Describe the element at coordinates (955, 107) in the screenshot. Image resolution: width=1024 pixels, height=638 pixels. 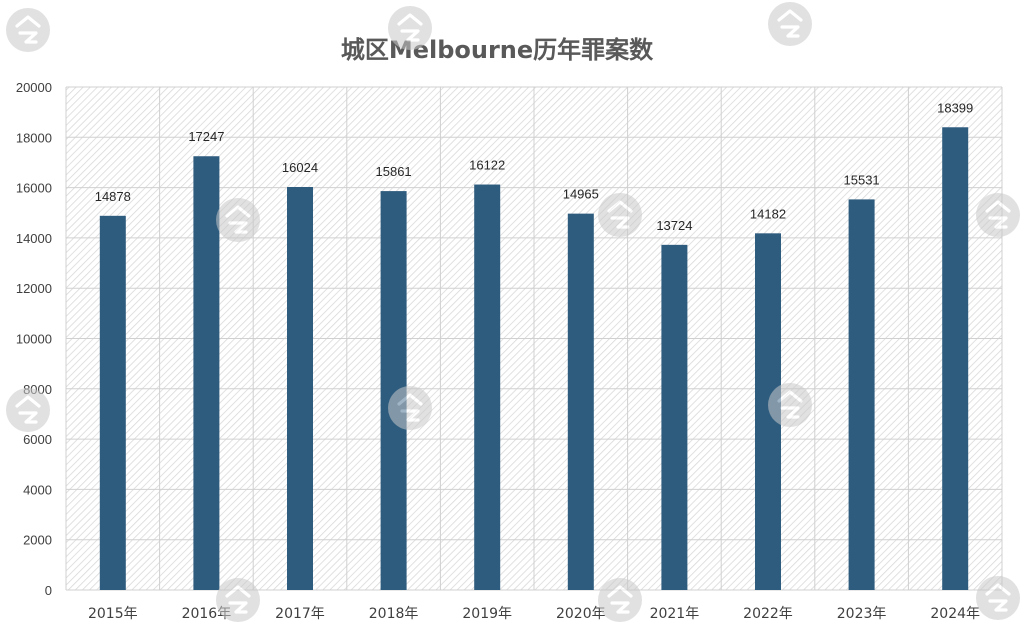
I see `data-label: 18399` at that location.